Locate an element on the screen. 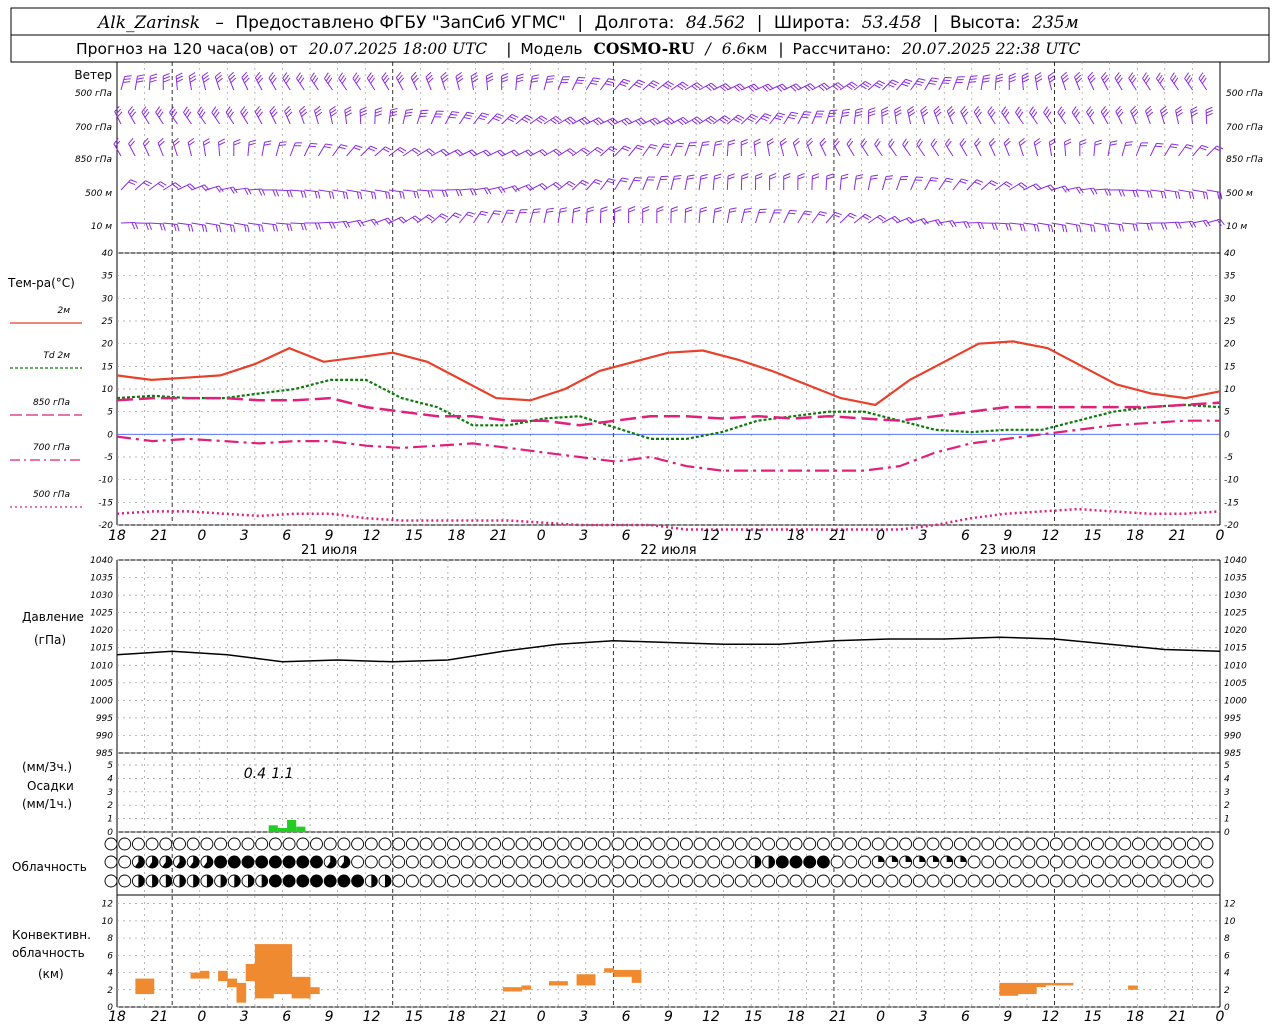 The width and height of the screenshot is (1280, 1024). x-tick-label-bottom: 15 is located at coordinates (753, 1016).